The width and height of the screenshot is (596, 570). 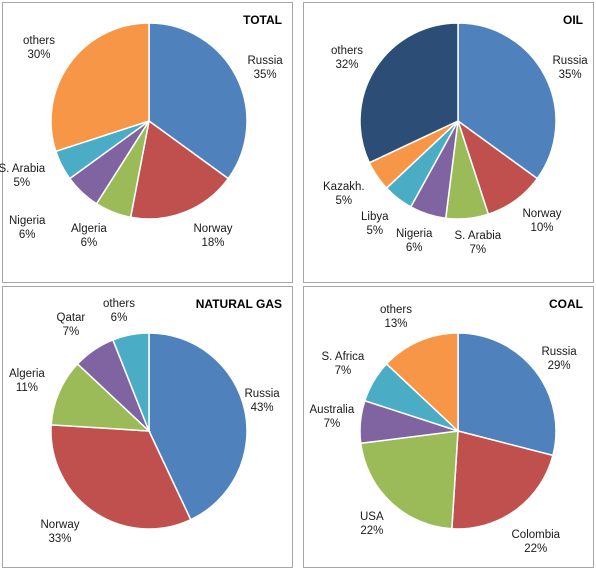 I want to click on chart-title-natural-gas: NATURAL GAS, so click(x=238, y=304).